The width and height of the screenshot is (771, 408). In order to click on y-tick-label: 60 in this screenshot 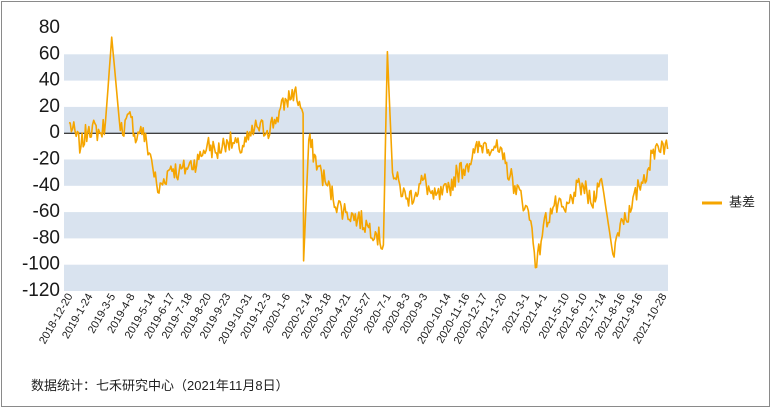, I will do `click(49, 53)`.